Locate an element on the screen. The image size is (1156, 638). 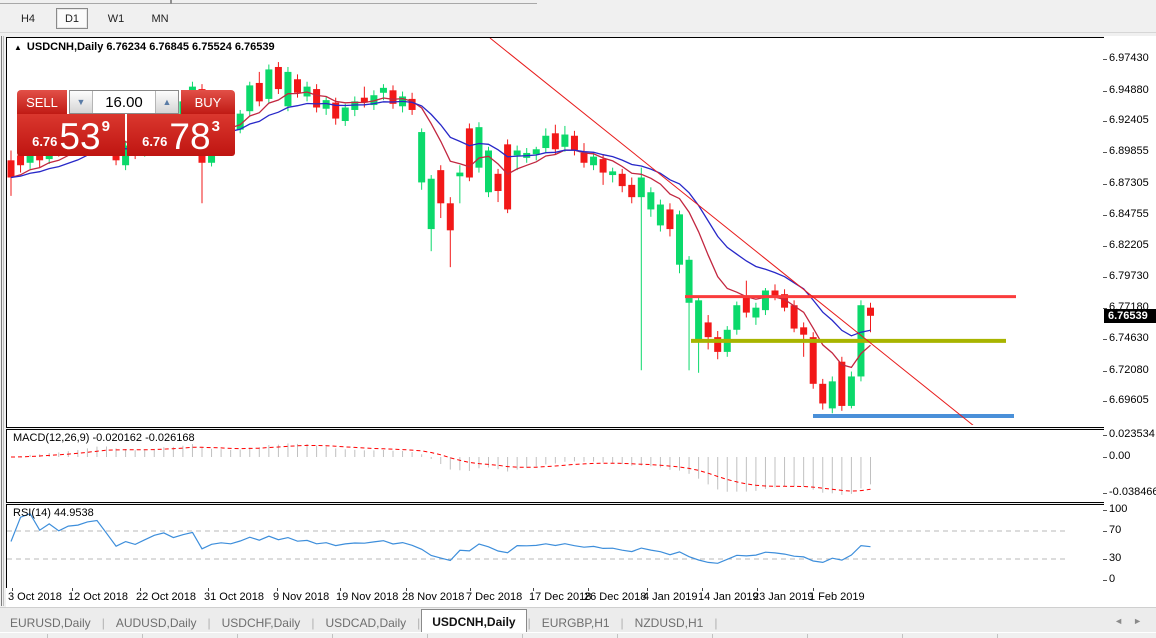
timeframe-button-h4: H4 is located at coordinates (28, 18).